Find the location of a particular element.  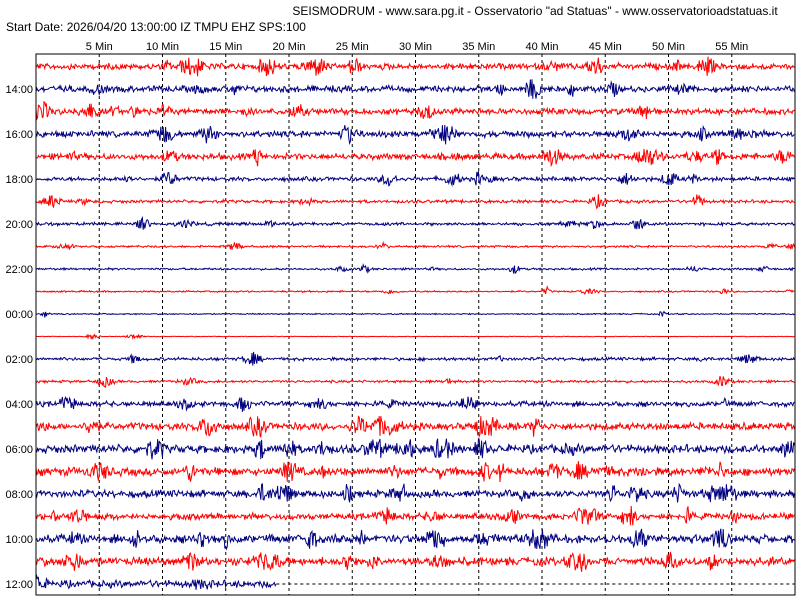

y-tick-label: 18:00 is located at coordinates (19, 180).